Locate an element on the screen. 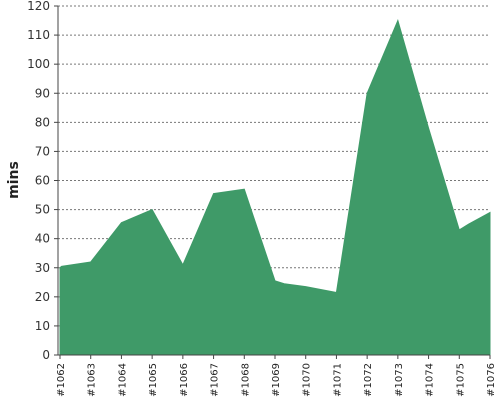 The image size is (500, 400). y-tick-label: 70 is located at coordinates (42, 151).